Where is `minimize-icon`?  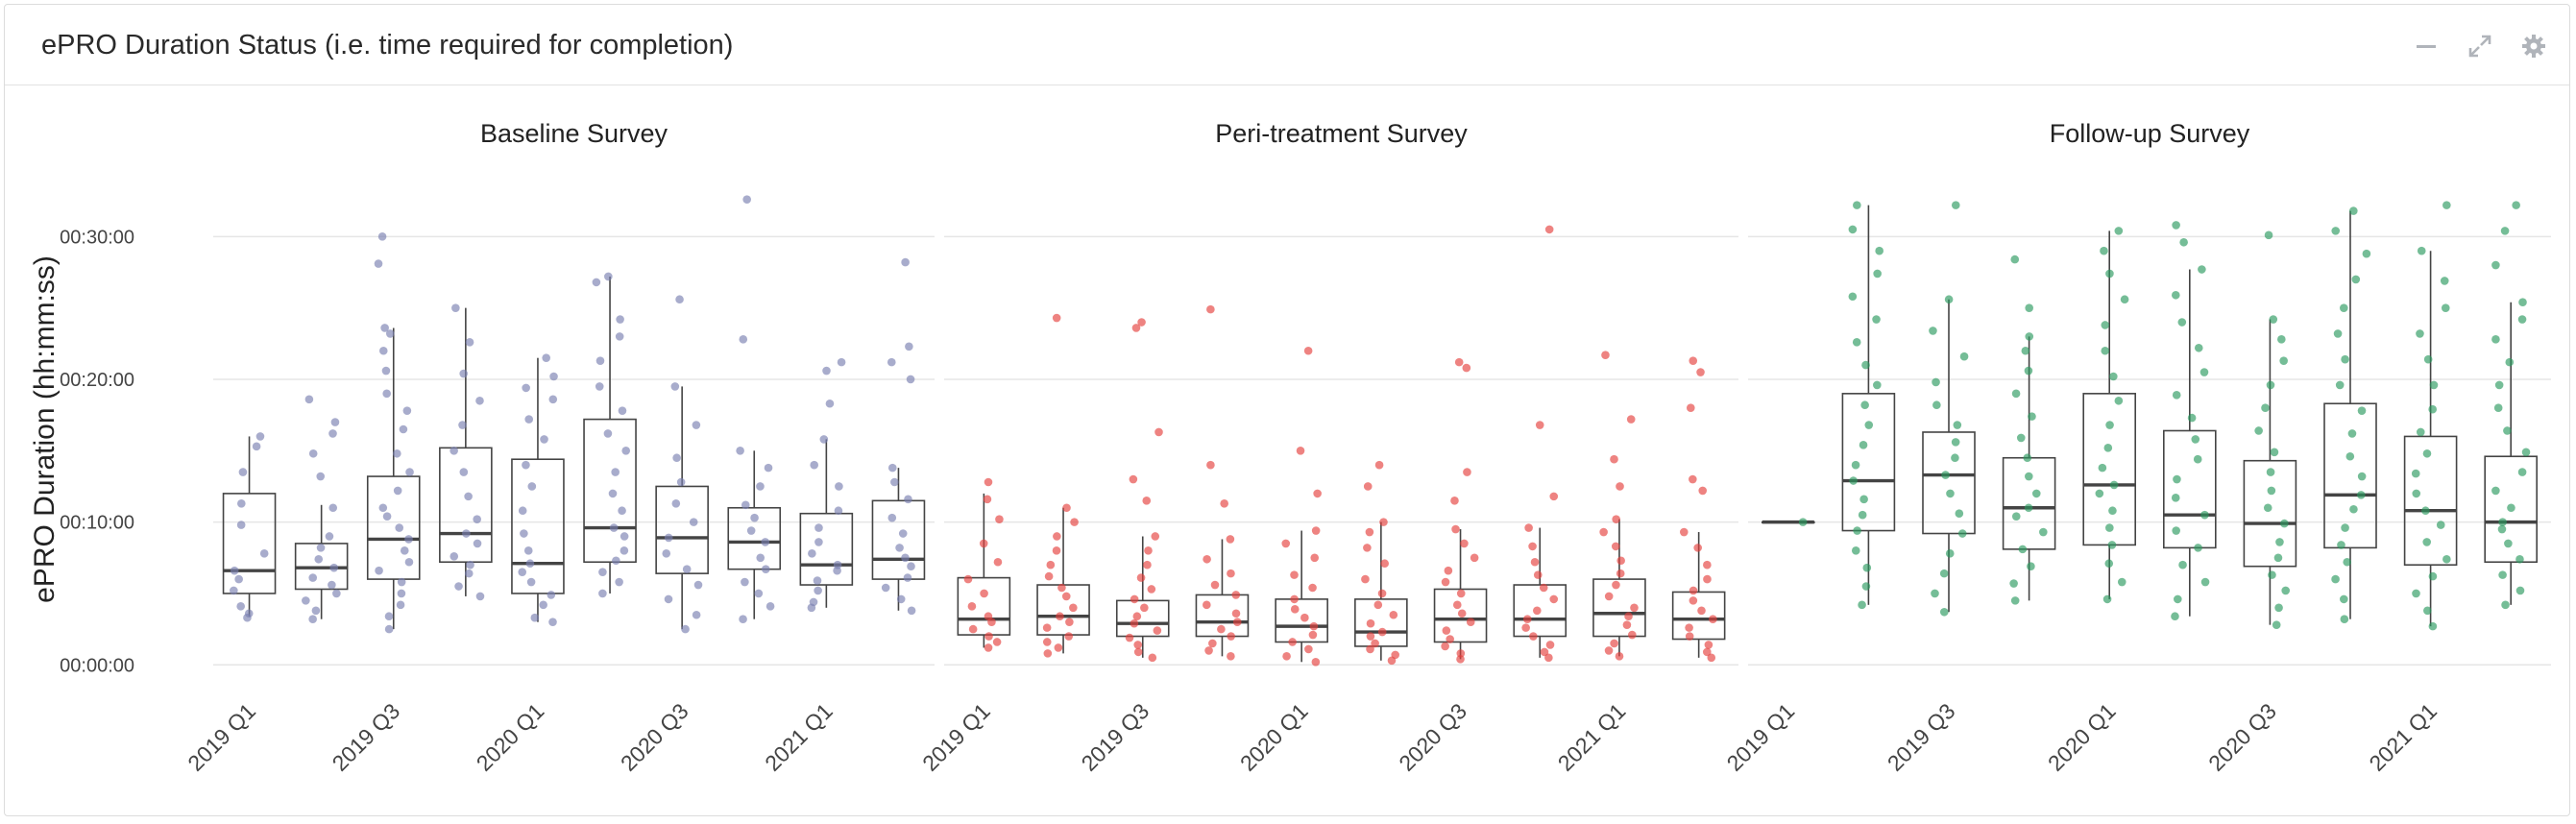
minimize-icon is located at coordinates (2426, 46).